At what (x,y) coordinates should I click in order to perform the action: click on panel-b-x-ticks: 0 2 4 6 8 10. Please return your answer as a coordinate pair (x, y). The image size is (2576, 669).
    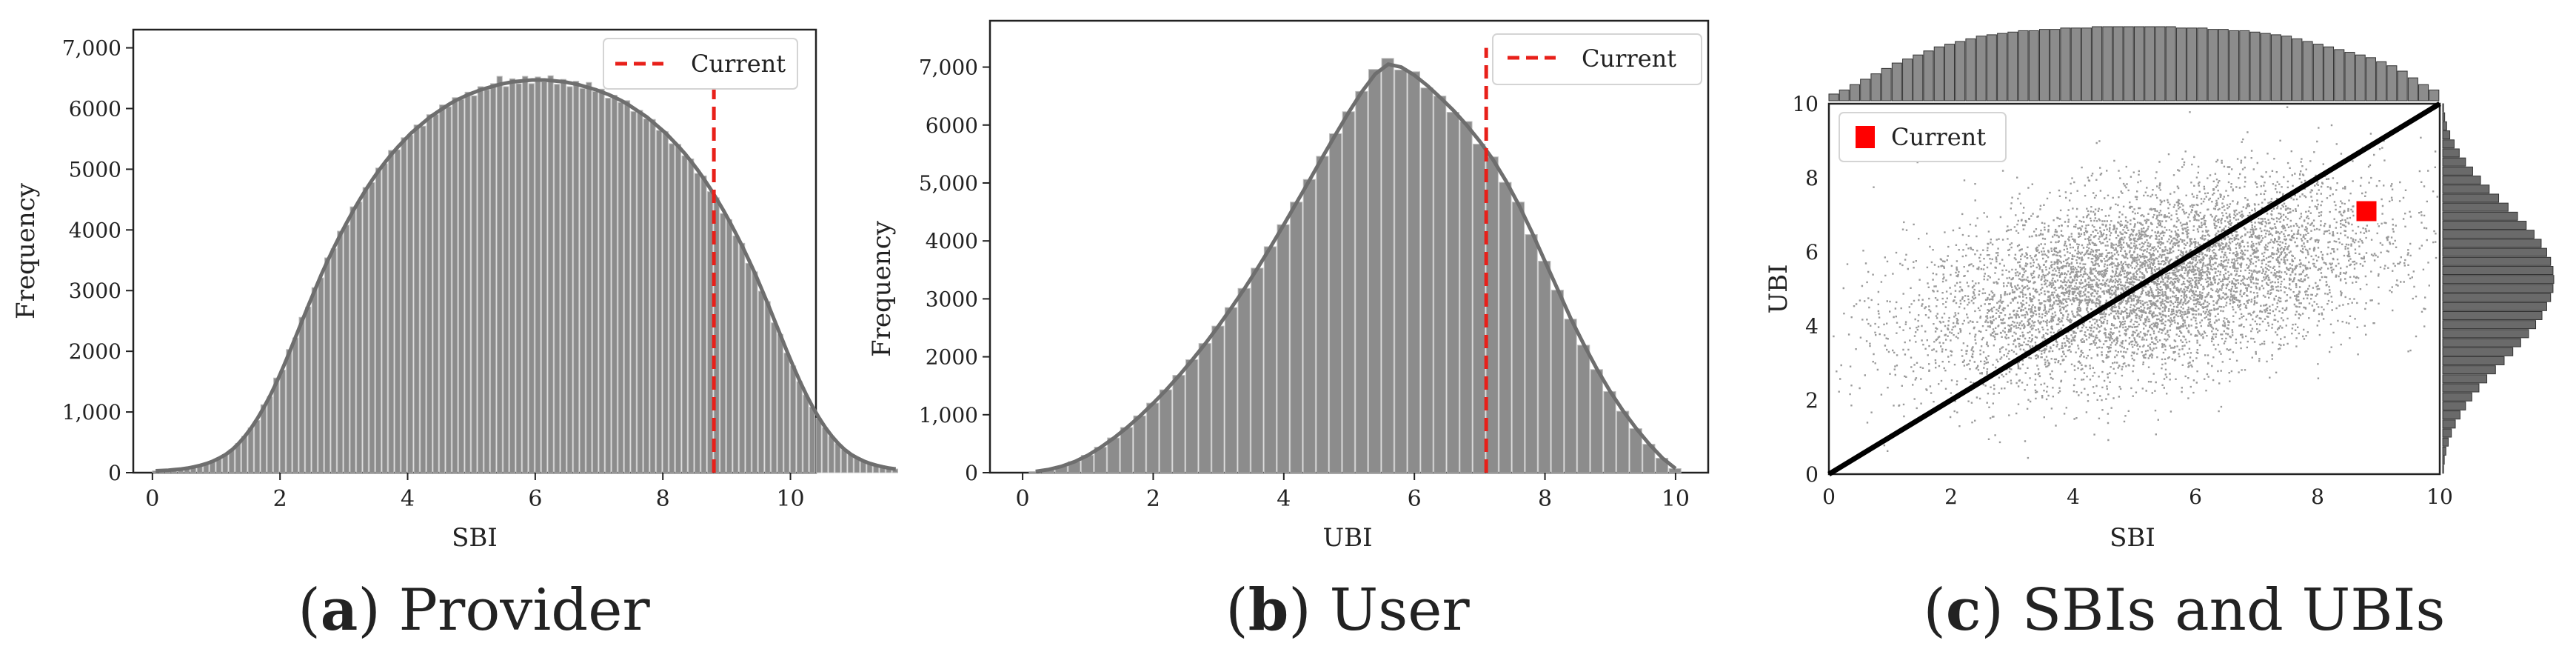
    Looking at the image, I should click on (1353, 492).